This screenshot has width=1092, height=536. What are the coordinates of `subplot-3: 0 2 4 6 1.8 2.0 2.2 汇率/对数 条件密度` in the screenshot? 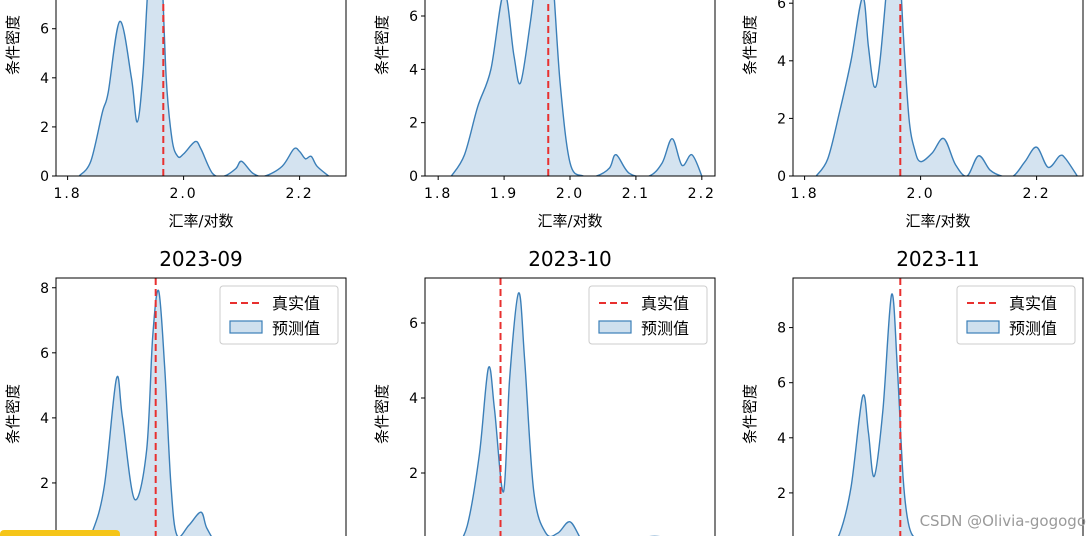 It's located at (912, 115).